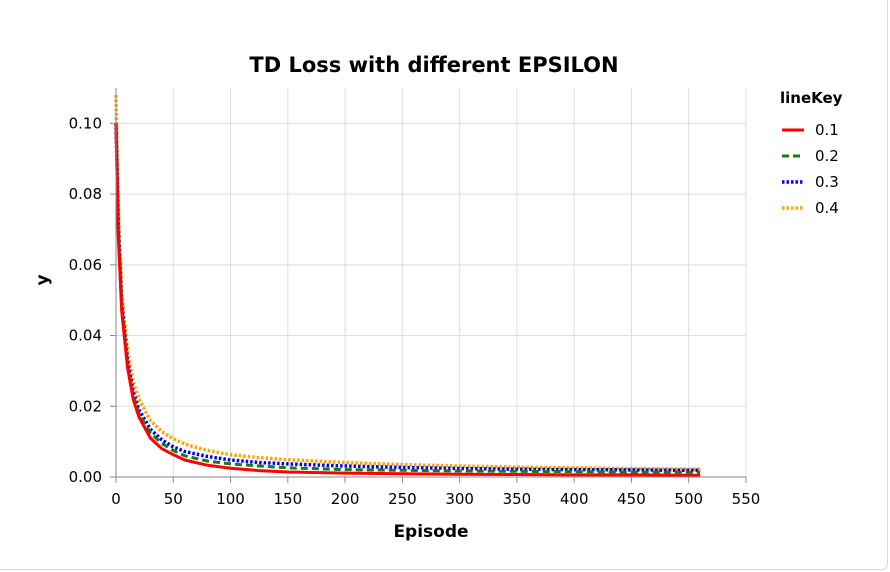 This screenshot has width=890, height=572. What do you see at coordinates (631, 499) in the screenshot?
I see `x-tick-label: 450` at bounding box center [631, 499].